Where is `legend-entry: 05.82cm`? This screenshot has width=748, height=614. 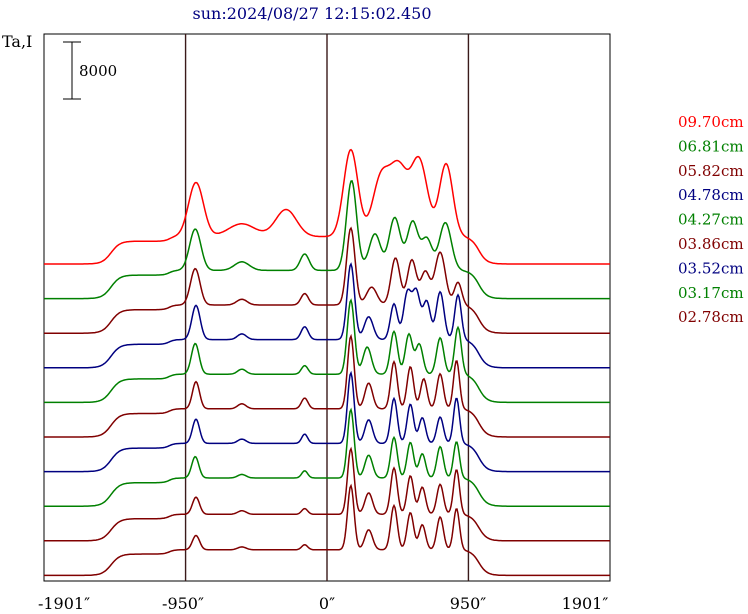
legend-entry: 05.82cm is located at coordinates (711, 171).